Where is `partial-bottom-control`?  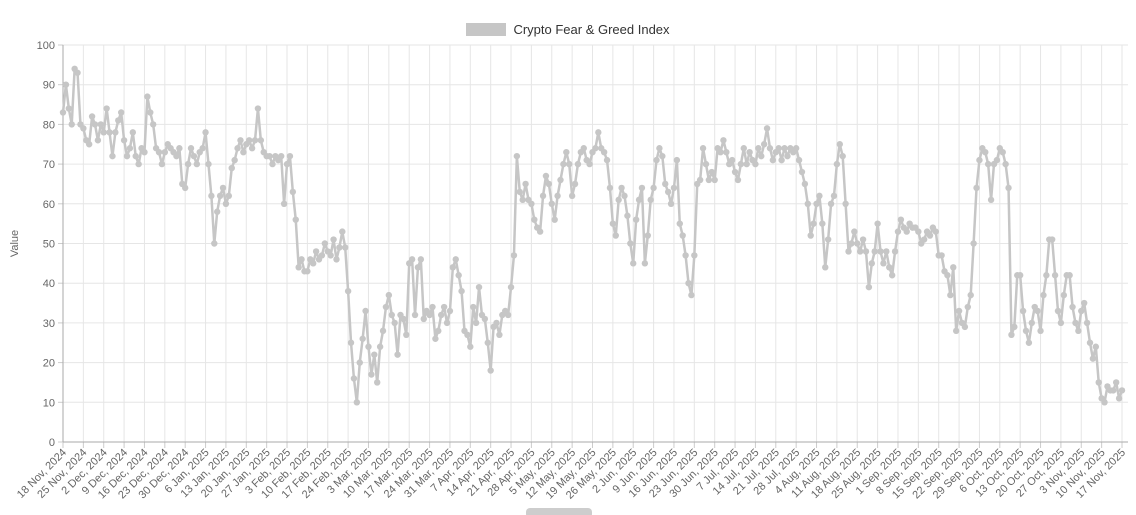
partial-bottom-control is located at coordinates (559, 511).